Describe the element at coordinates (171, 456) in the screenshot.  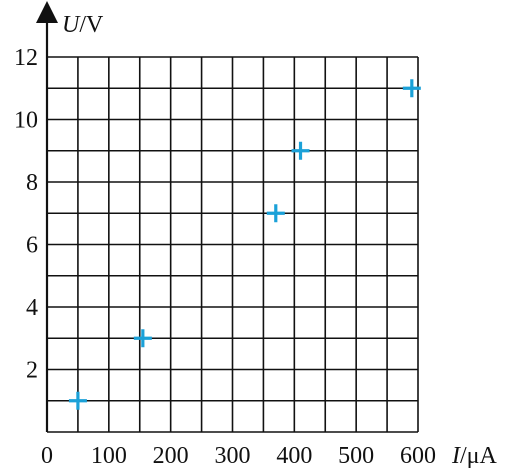
I see `x-tick-label: 200` at that location.